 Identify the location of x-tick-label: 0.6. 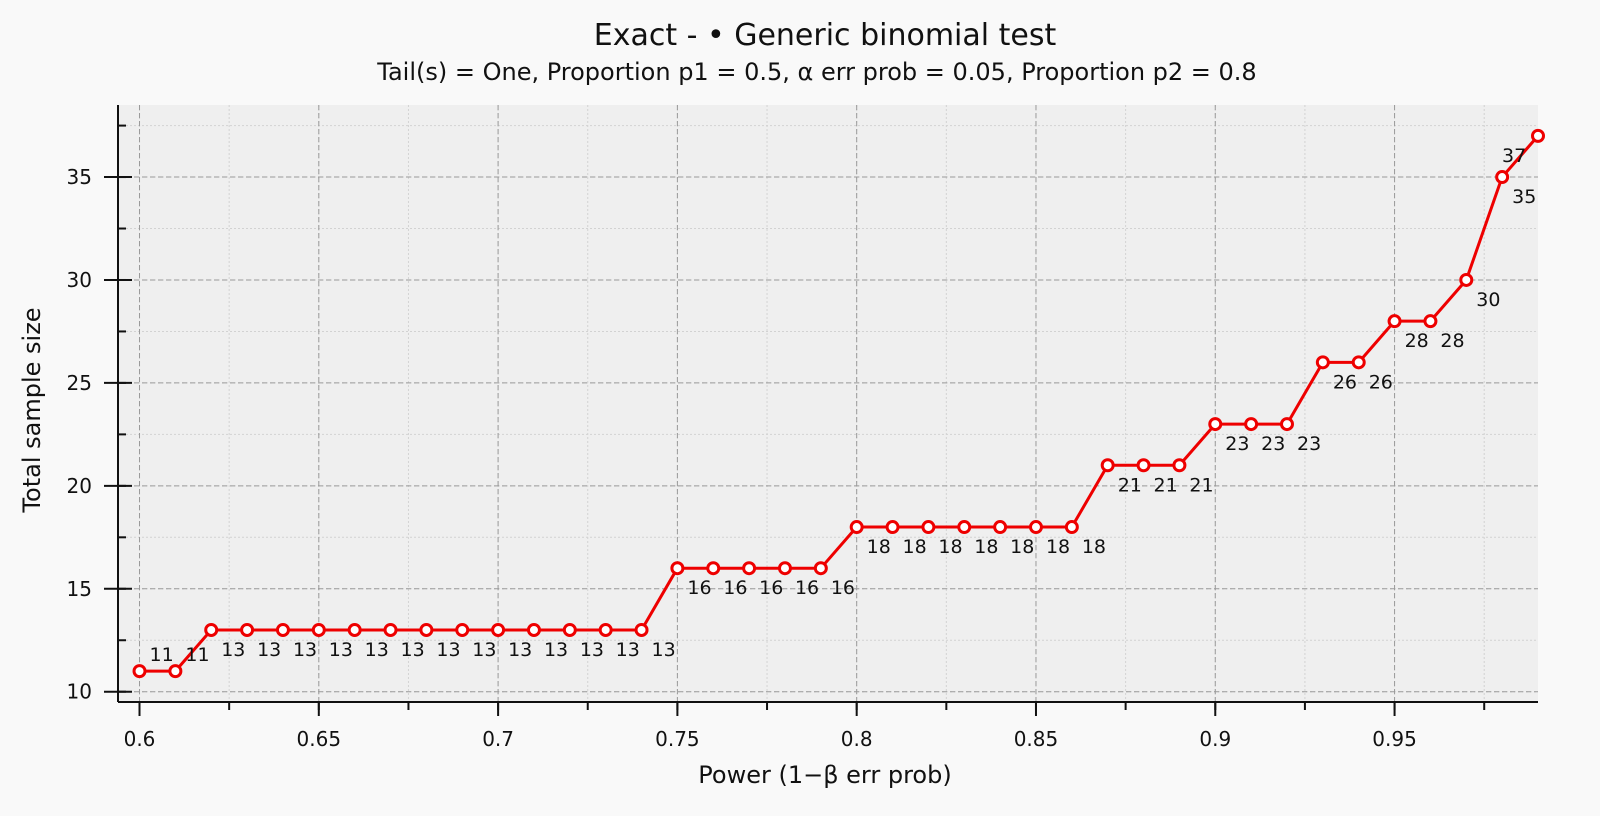
(140, 739).